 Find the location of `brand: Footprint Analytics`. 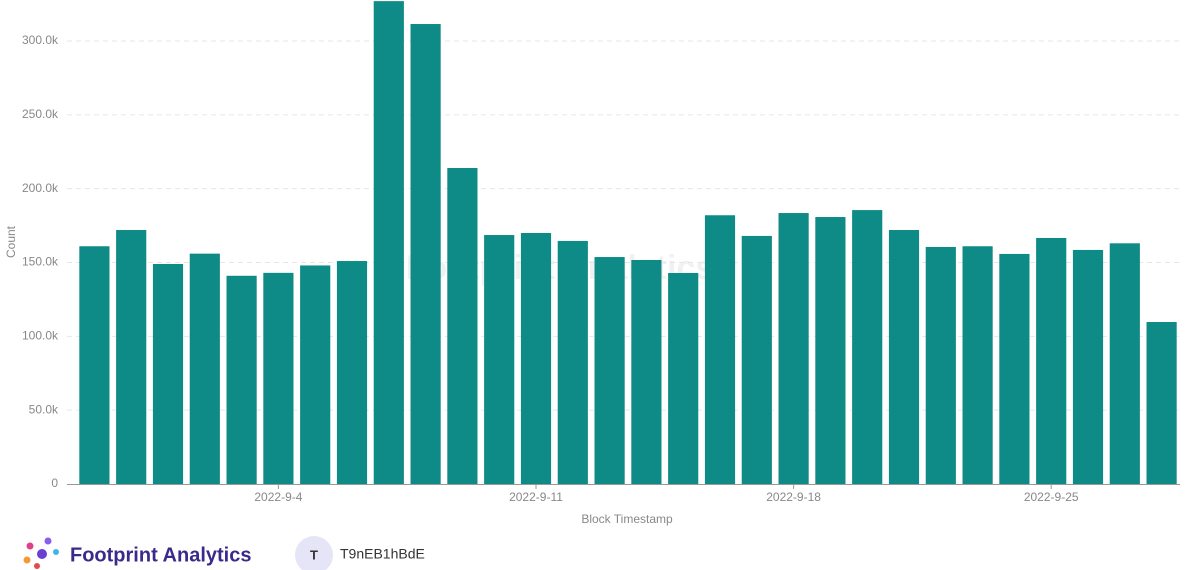

brand: Footprint Analytics is located at coordinates (160, 555).